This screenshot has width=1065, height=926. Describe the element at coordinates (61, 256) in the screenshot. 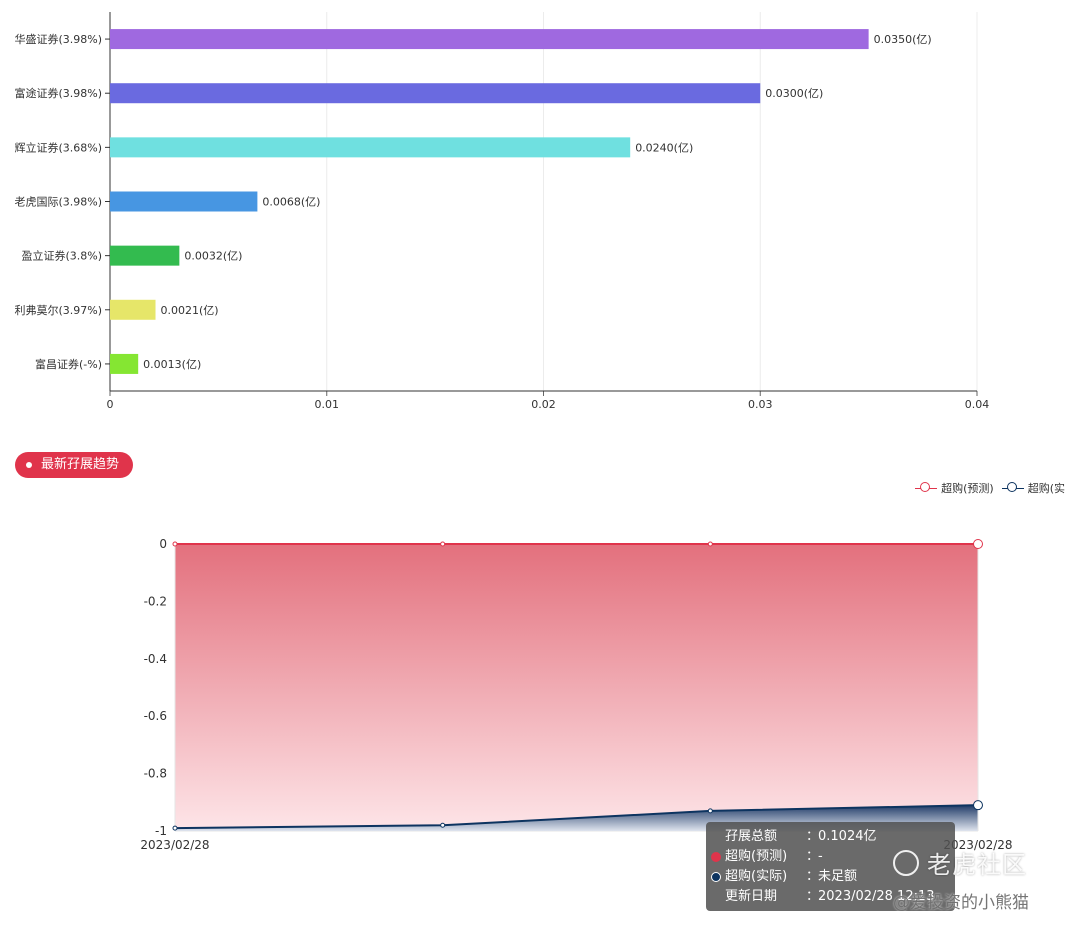

I see `category-label: 盈立证券(3.8%)` at that location.